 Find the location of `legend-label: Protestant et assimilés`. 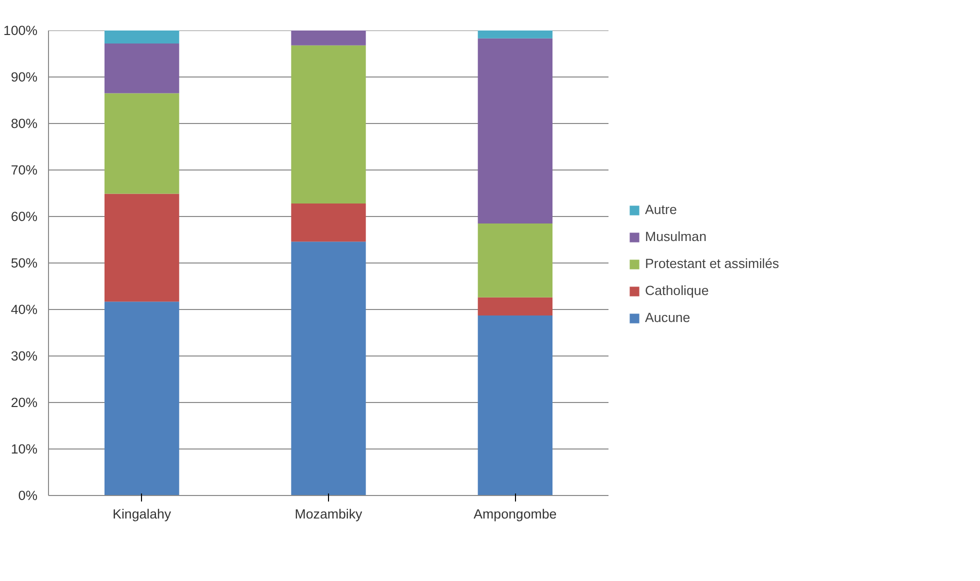

legend-label: Protestant et assimilés is located at coordinates (712, 263).